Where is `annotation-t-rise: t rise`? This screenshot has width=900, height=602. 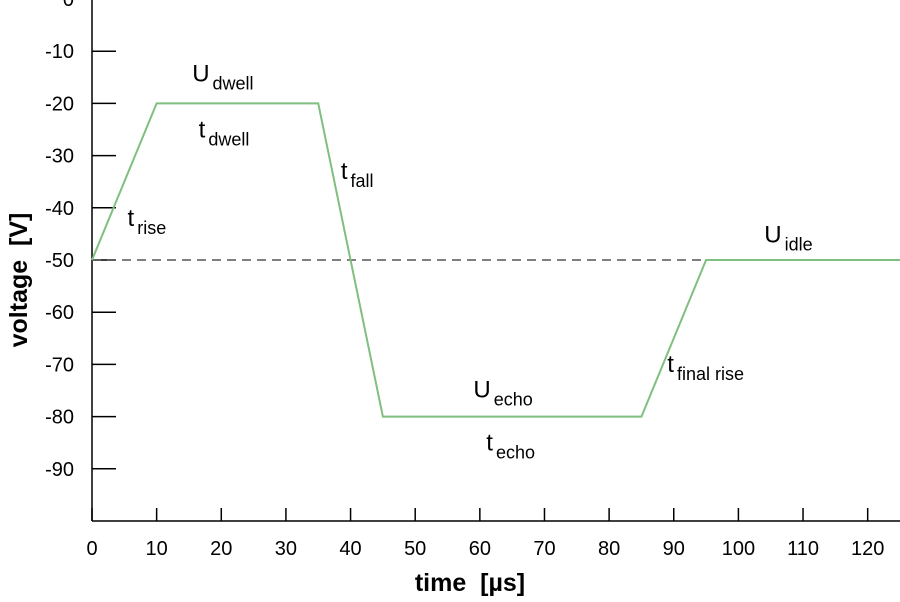 annotation-t-rise: t rise is located at coordinates (147, 221).